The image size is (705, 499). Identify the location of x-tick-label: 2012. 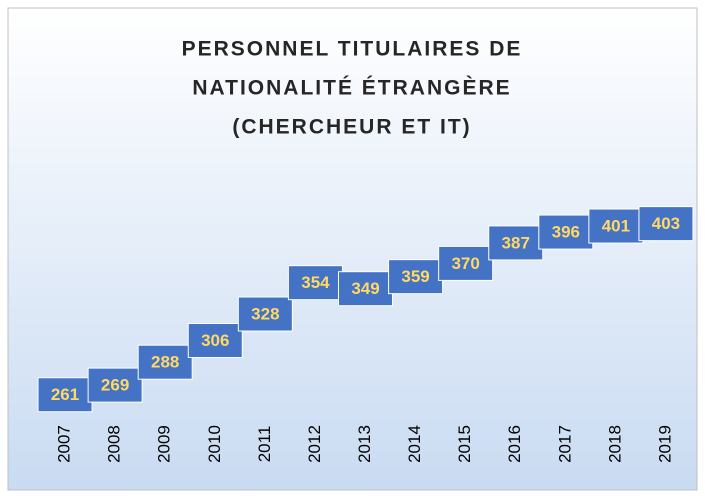
(314, 444).